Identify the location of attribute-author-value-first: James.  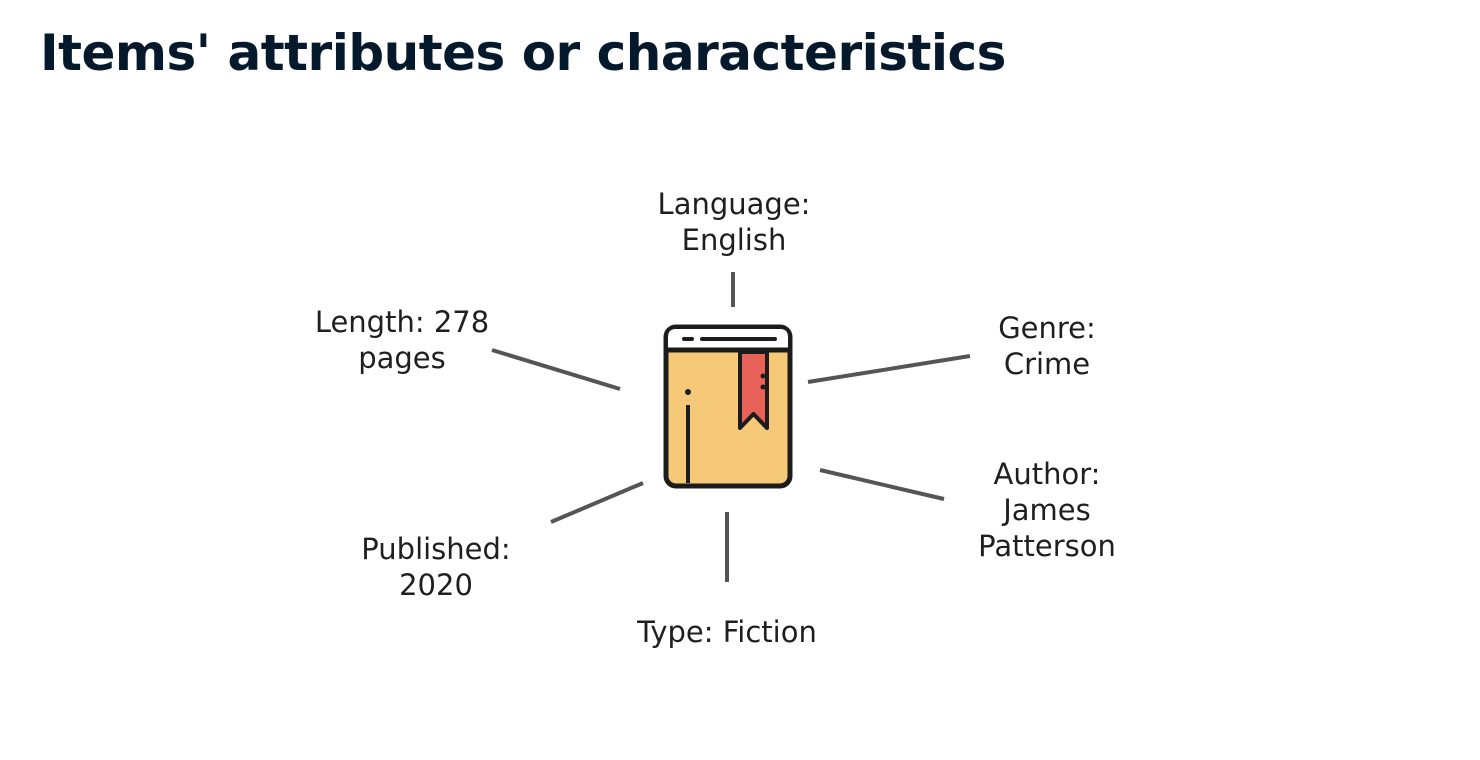
(1047, 510).